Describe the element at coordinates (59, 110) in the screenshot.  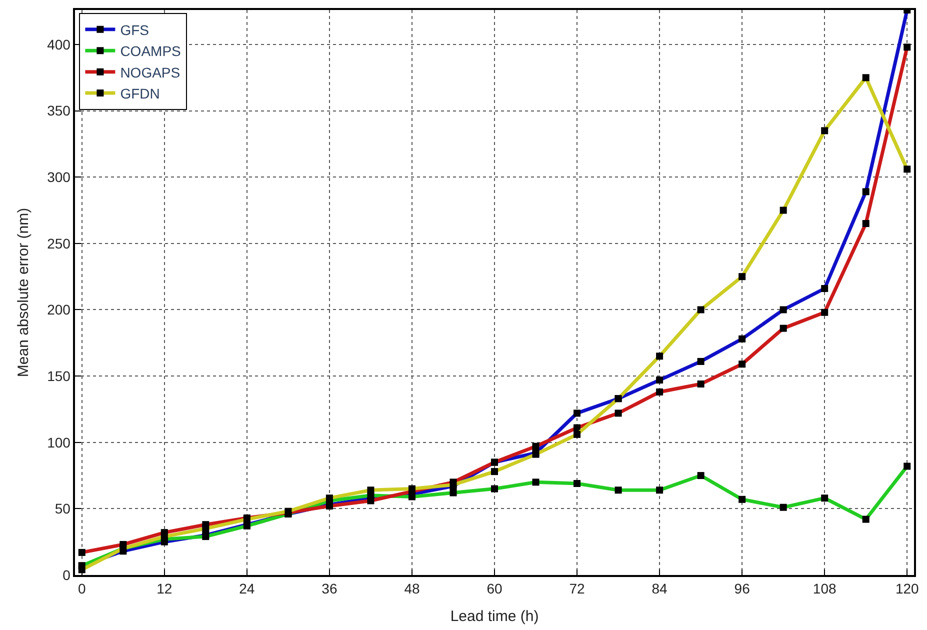
I see `y-tick-label: 350` at that location.